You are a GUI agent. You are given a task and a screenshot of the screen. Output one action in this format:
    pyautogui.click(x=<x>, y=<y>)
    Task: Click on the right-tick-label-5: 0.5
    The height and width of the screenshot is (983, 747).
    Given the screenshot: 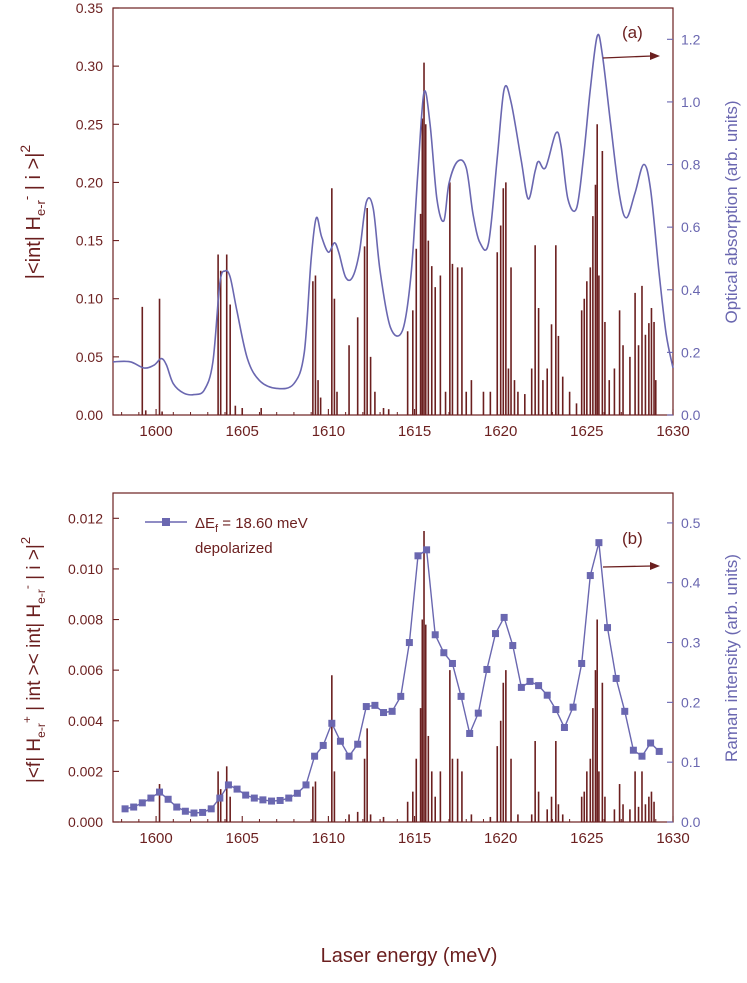 What is the action you would take?
    pyautogui.click(x=691, y=523)
    